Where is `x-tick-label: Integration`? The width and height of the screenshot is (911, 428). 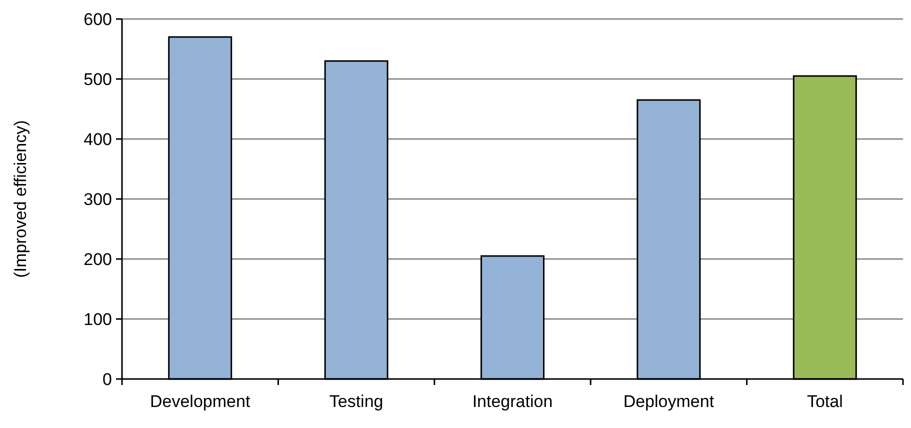 x-tick-label: Integration is located at coordinates (512, 401).